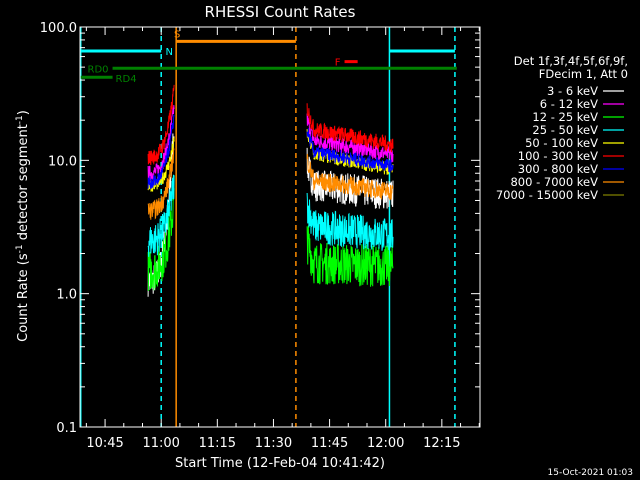  Describe the element at coordinates (554, 182) in the screenshot. I see `legend-label-7: 800 - 7000 keV` at that location.